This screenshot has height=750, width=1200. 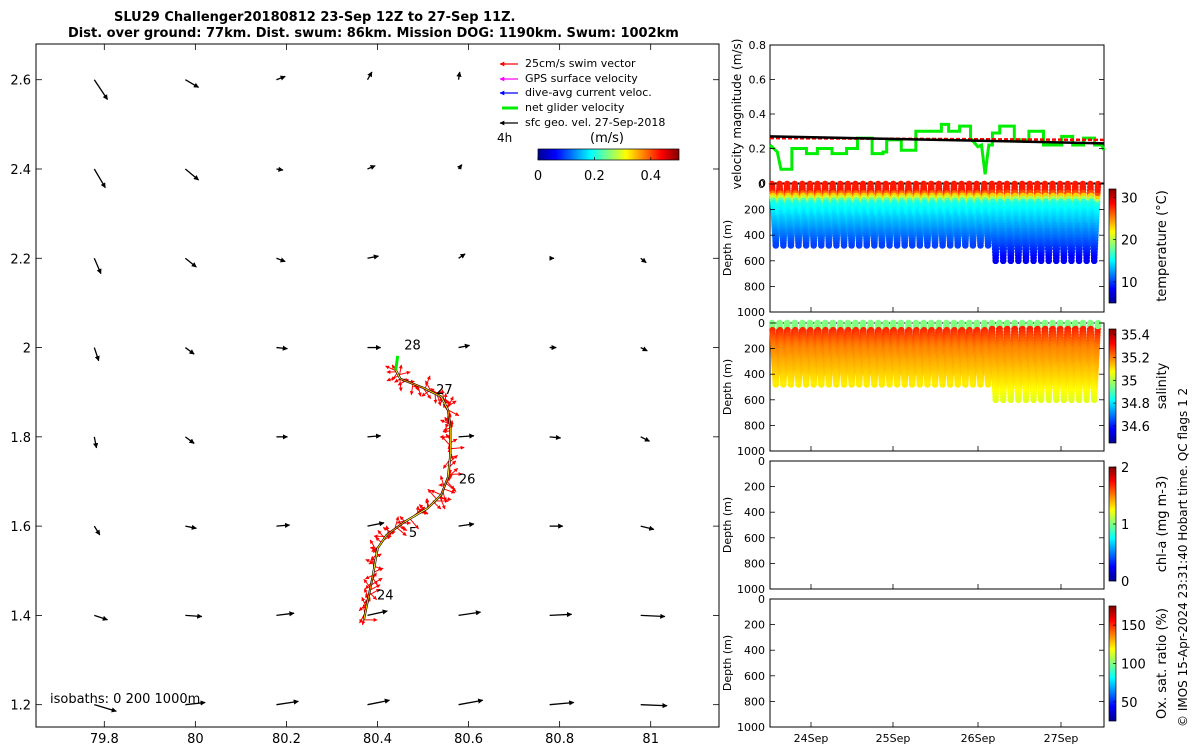 What do you see at coordinates (926, 114) in the screenshot?
I see `velocity-ticks: 00.20.40.60.8` at bounding box center [926, 114].